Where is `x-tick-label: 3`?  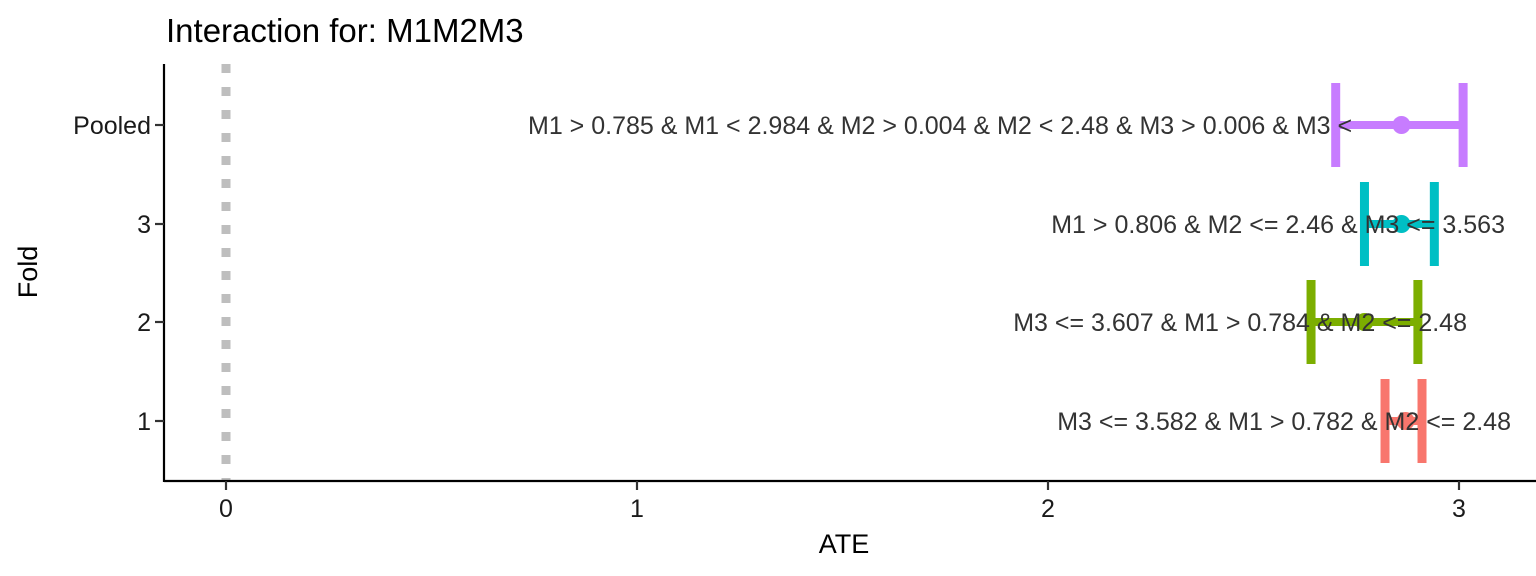 x-tick-label: 3 is located at coordinates (1459, 509).